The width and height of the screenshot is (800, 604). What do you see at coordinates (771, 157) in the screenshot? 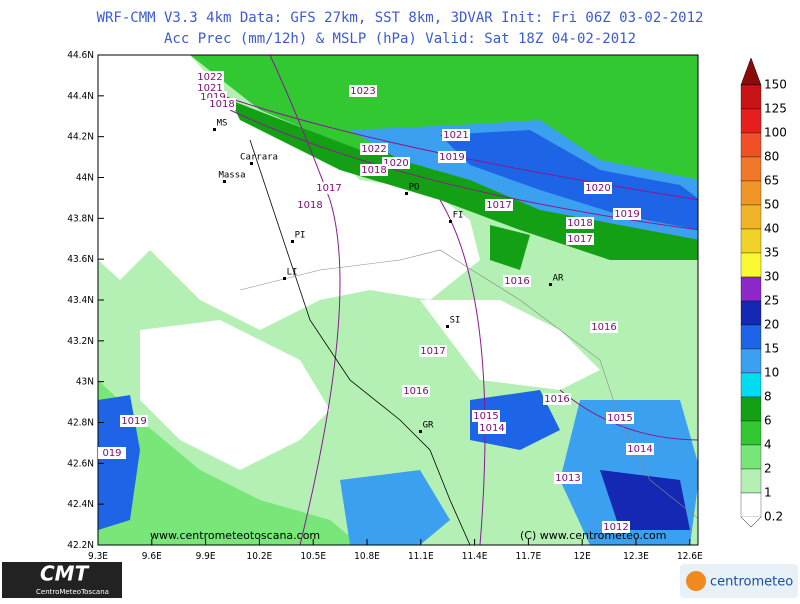
I see `colorbar-label: 80` at bounding box center [771, 157].